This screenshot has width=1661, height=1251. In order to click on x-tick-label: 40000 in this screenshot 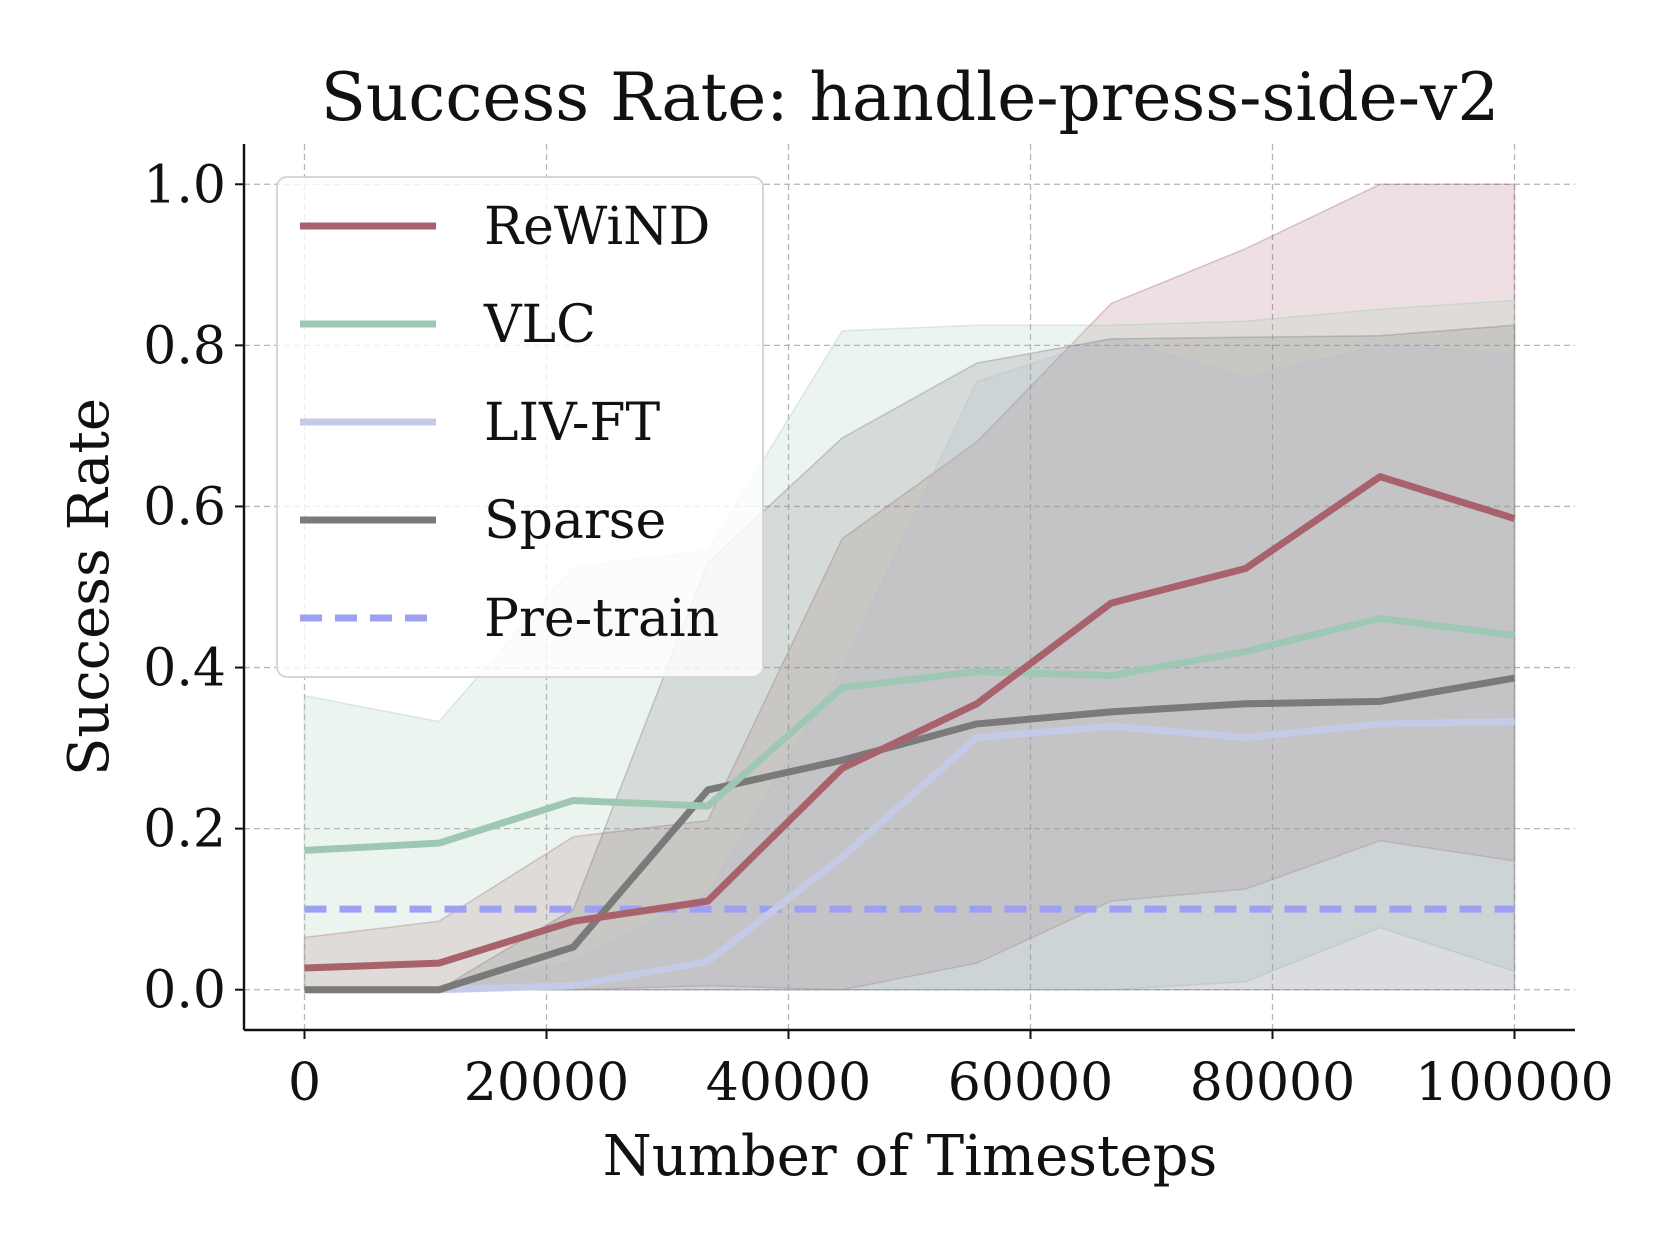, I will do `click(788, 1083)`.